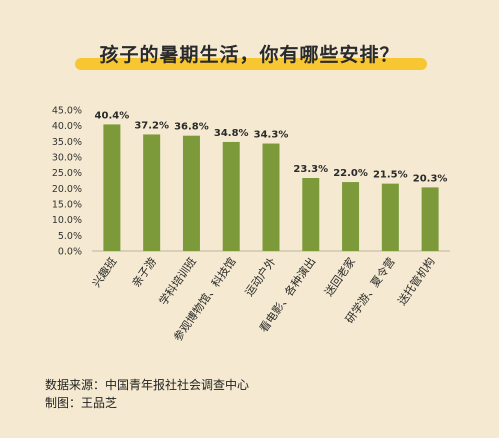  I want to click on data-label: 21.5%, so click(390, 175).